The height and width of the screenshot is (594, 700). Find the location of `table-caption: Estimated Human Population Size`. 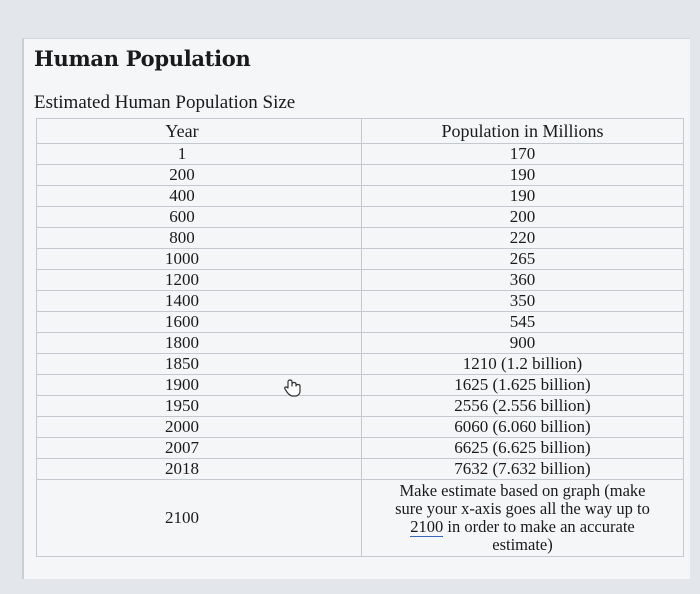

table-caption: Estimated Human Population Size is located at coordinates (165, 102).